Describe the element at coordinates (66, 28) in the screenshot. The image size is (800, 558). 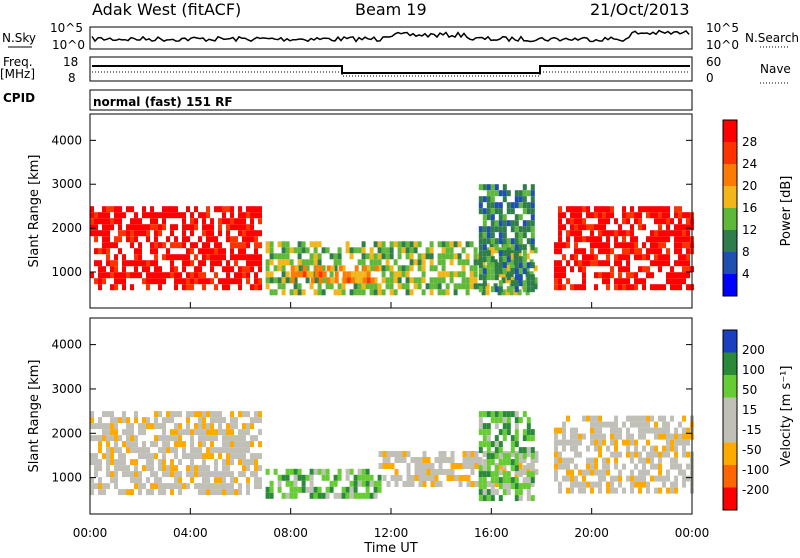
I see `noise-left-top: 10^5` at that location.